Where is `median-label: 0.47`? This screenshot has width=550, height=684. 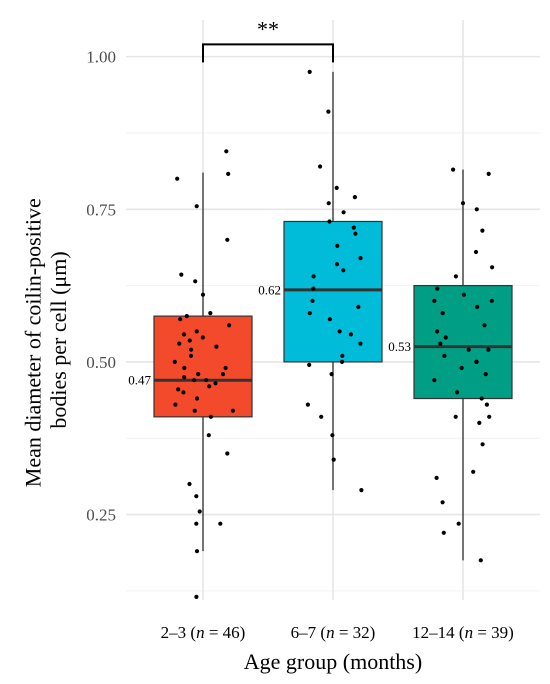
median-label: 0.47 is located at coordinates (139, 380).